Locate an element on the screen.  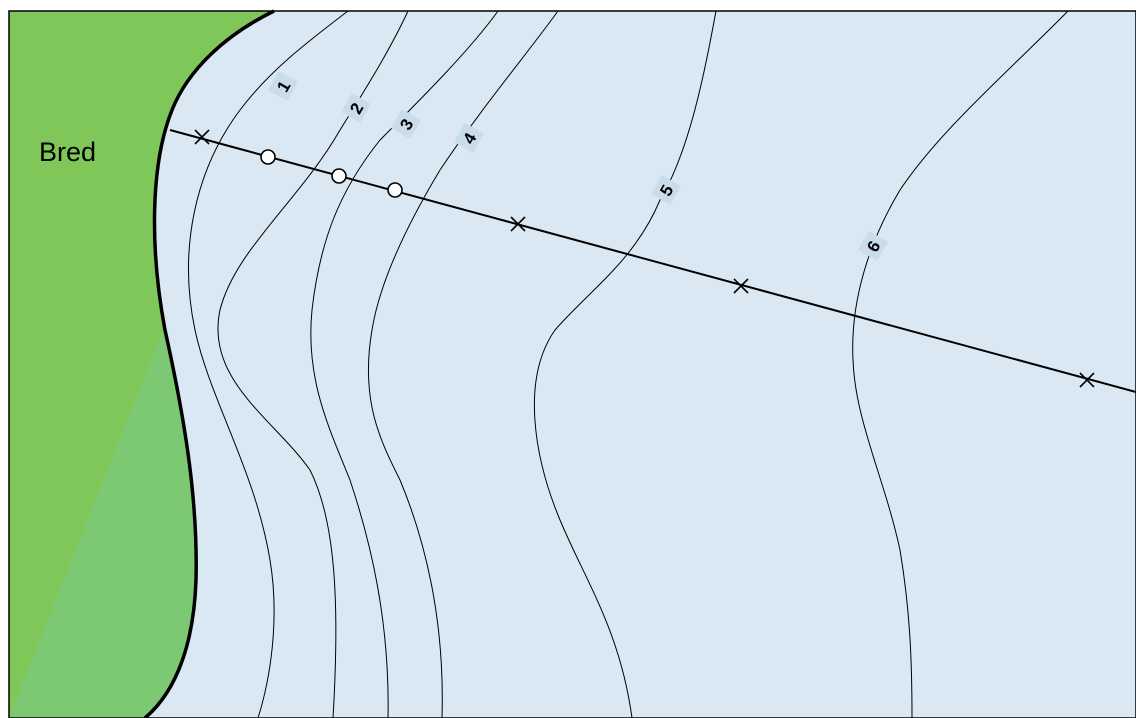
depth-label-2: 2 is located at coordinates (356, 108).